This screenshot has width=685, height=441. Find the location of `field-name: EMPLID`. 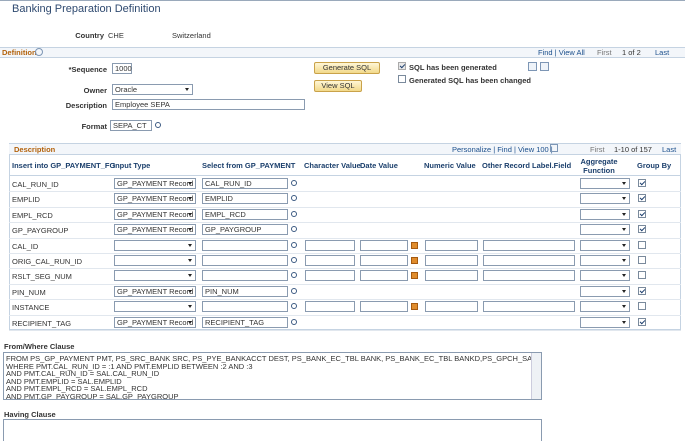

field-name: EMPLID is located at coordinates (26, 200).